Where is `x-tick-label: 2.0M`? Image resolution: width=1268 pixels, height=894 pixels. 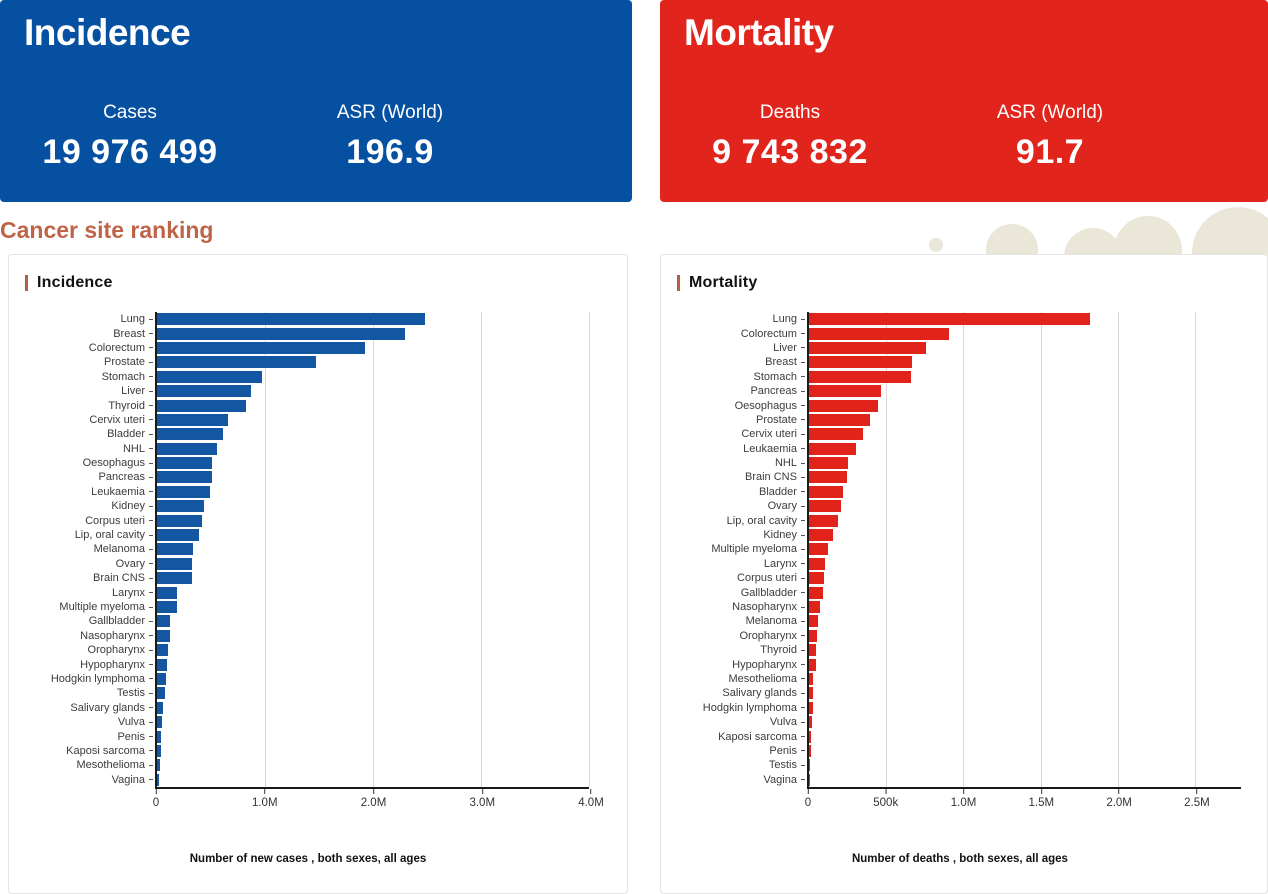 x-tick-label: 2.0M is located at coordinates (1119, 802).